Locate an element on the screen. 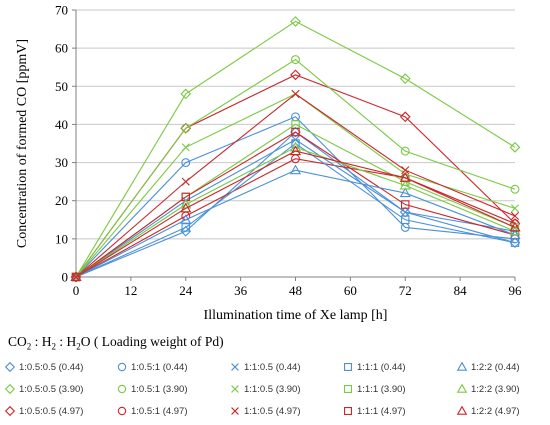 The width and height of the screenshot is (550, 425). legend-label: 1:1:0.5 (4.97) is located at coordinates (272, 411).